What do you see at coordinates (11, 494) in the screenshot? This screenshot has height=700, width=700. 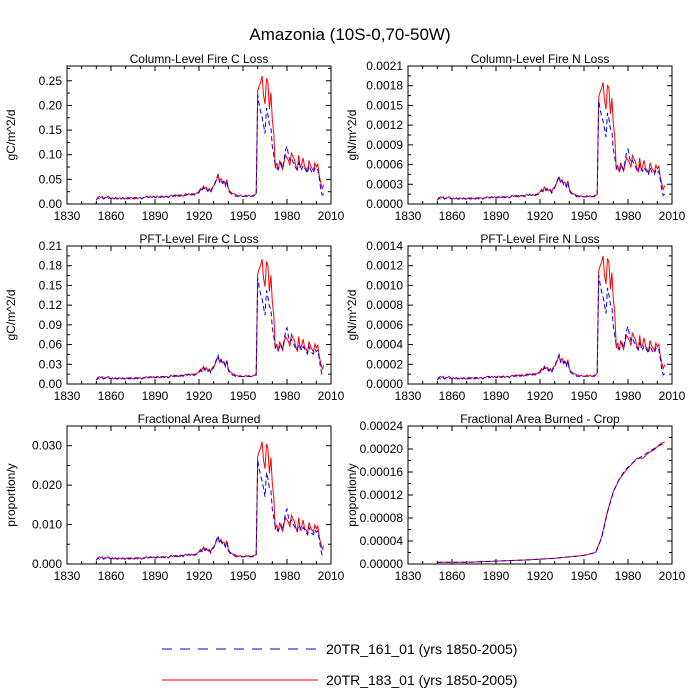 I see `y-axis-label: proportion/y` at bounding box center [11, 494].